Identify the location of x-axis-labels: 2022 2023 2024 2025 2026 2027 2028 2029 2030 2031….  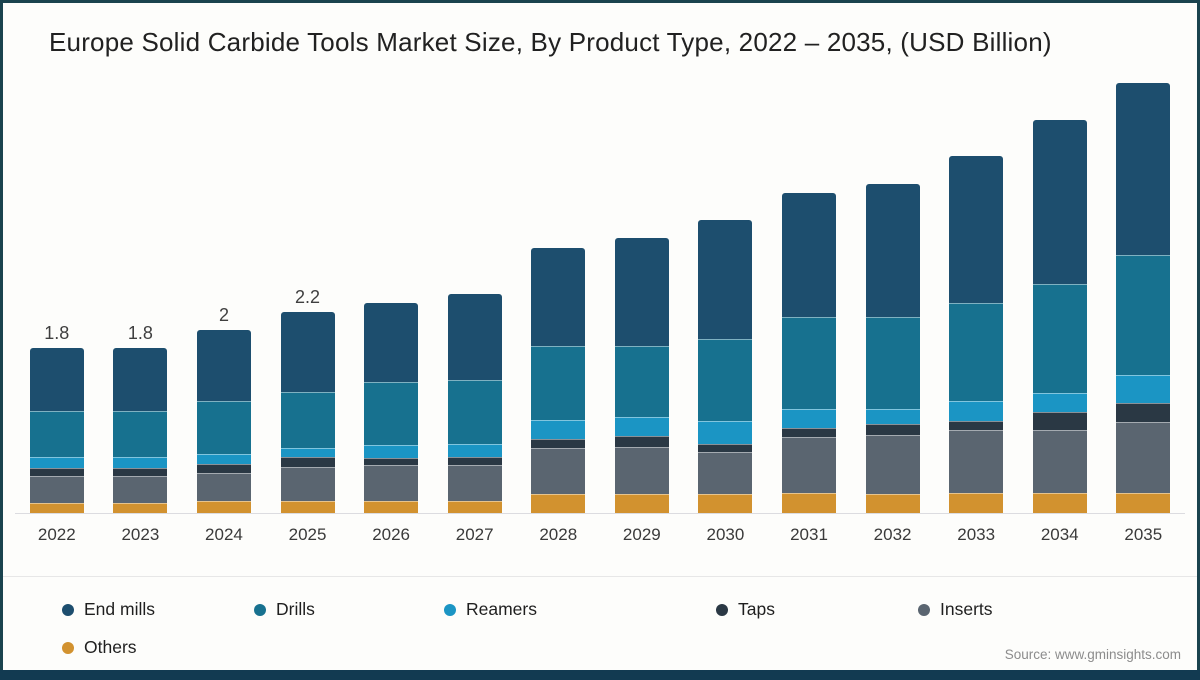
(600, 529).